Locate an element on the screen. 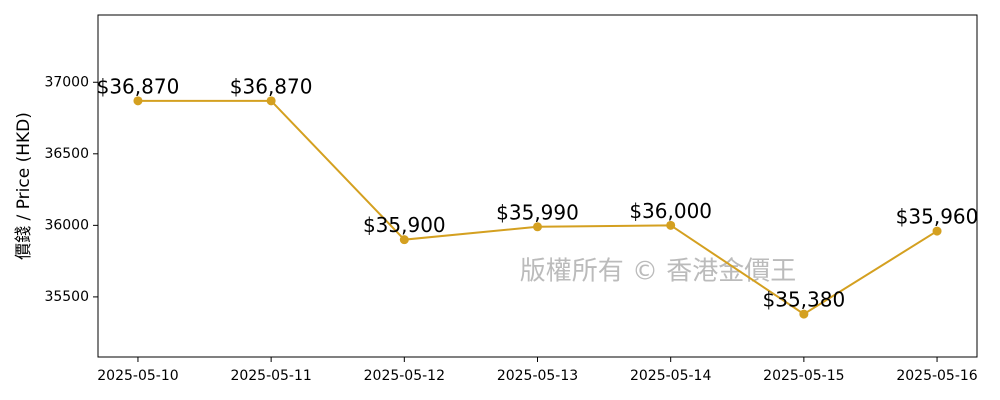  value-label: $35,960 is located at coordinates (937, 217).